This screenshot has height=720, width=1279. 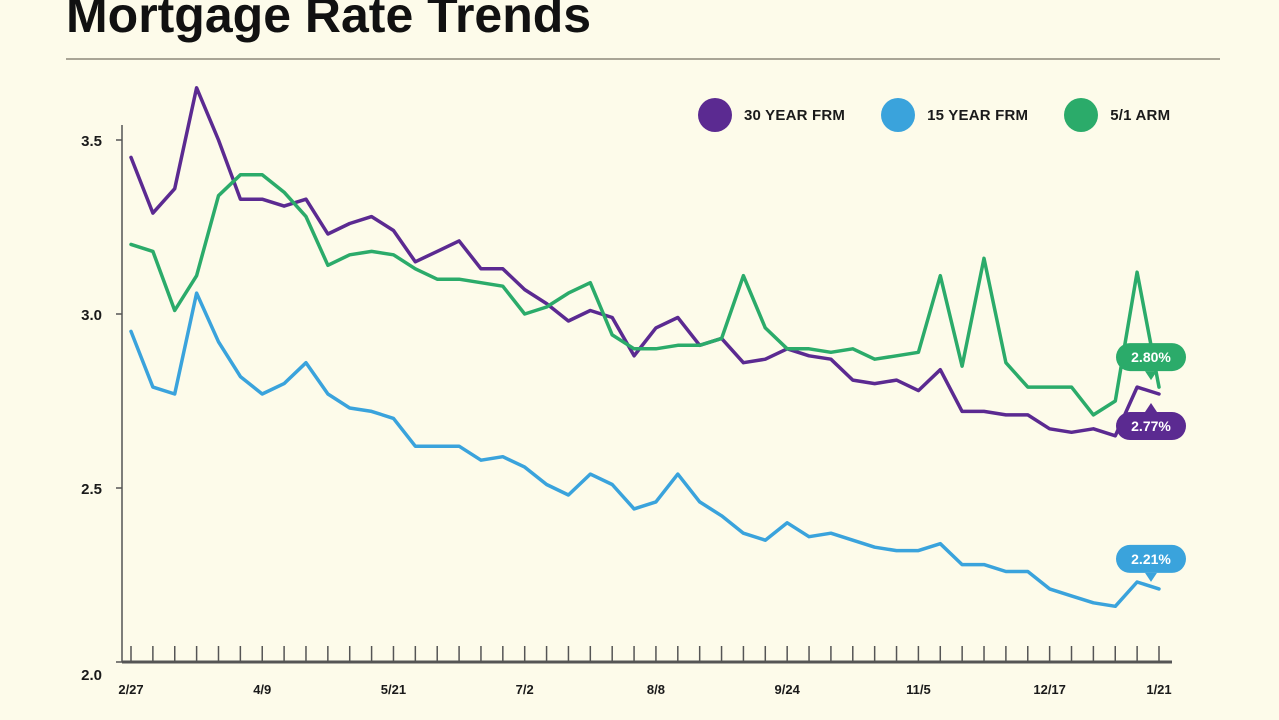 I want to click on callout-label-frm30: 2.77%, so click(x=1151, y=426).